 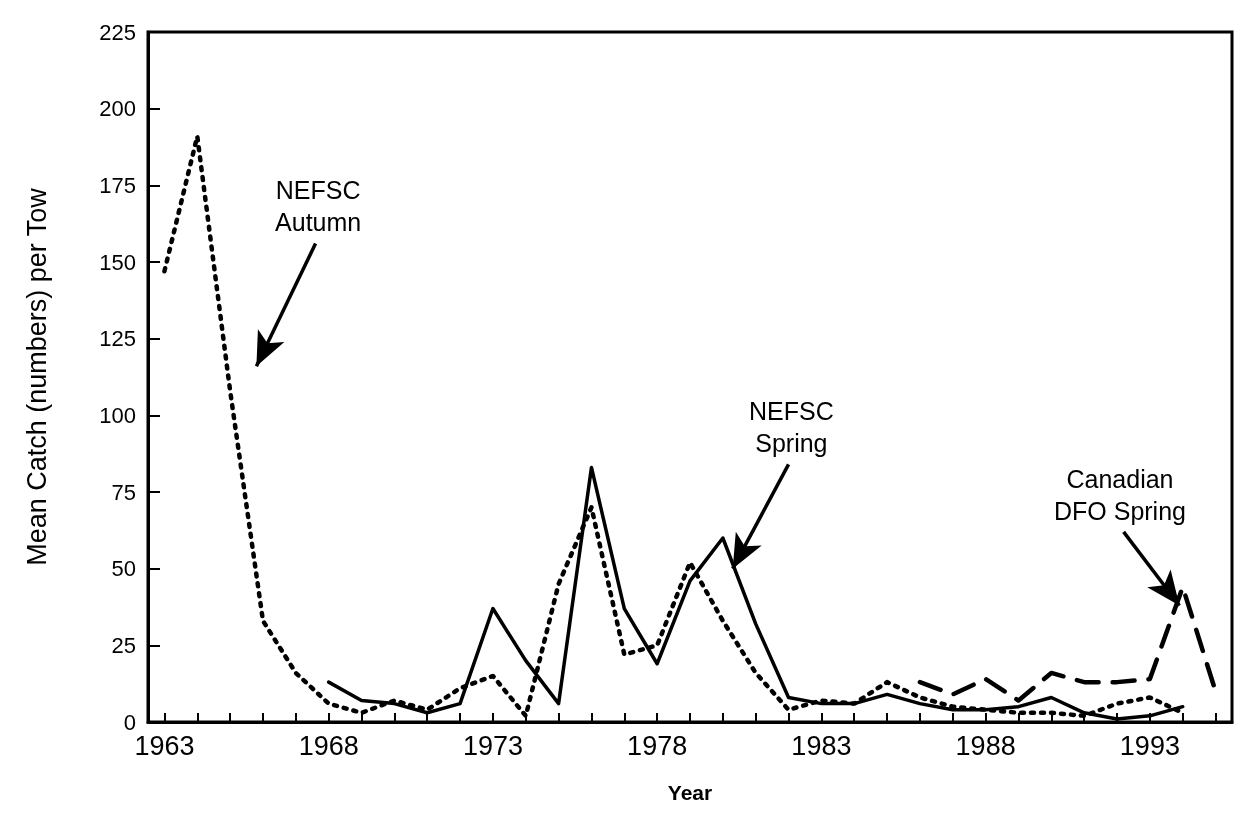 What do you see at coordinates (492, 745) in the screenshot?
I see `x-tick-label: 1973` at bounding box center [492, 745].